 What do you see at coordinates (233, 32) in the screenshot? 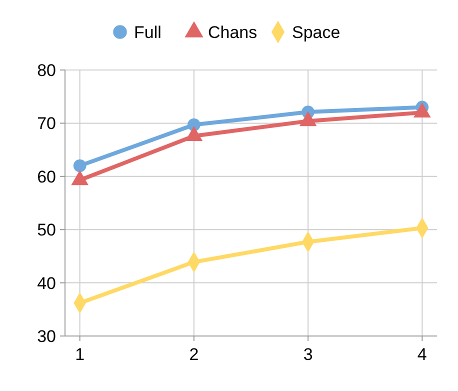
I see `legend-label: Chans` at bounding box center [233, 32].